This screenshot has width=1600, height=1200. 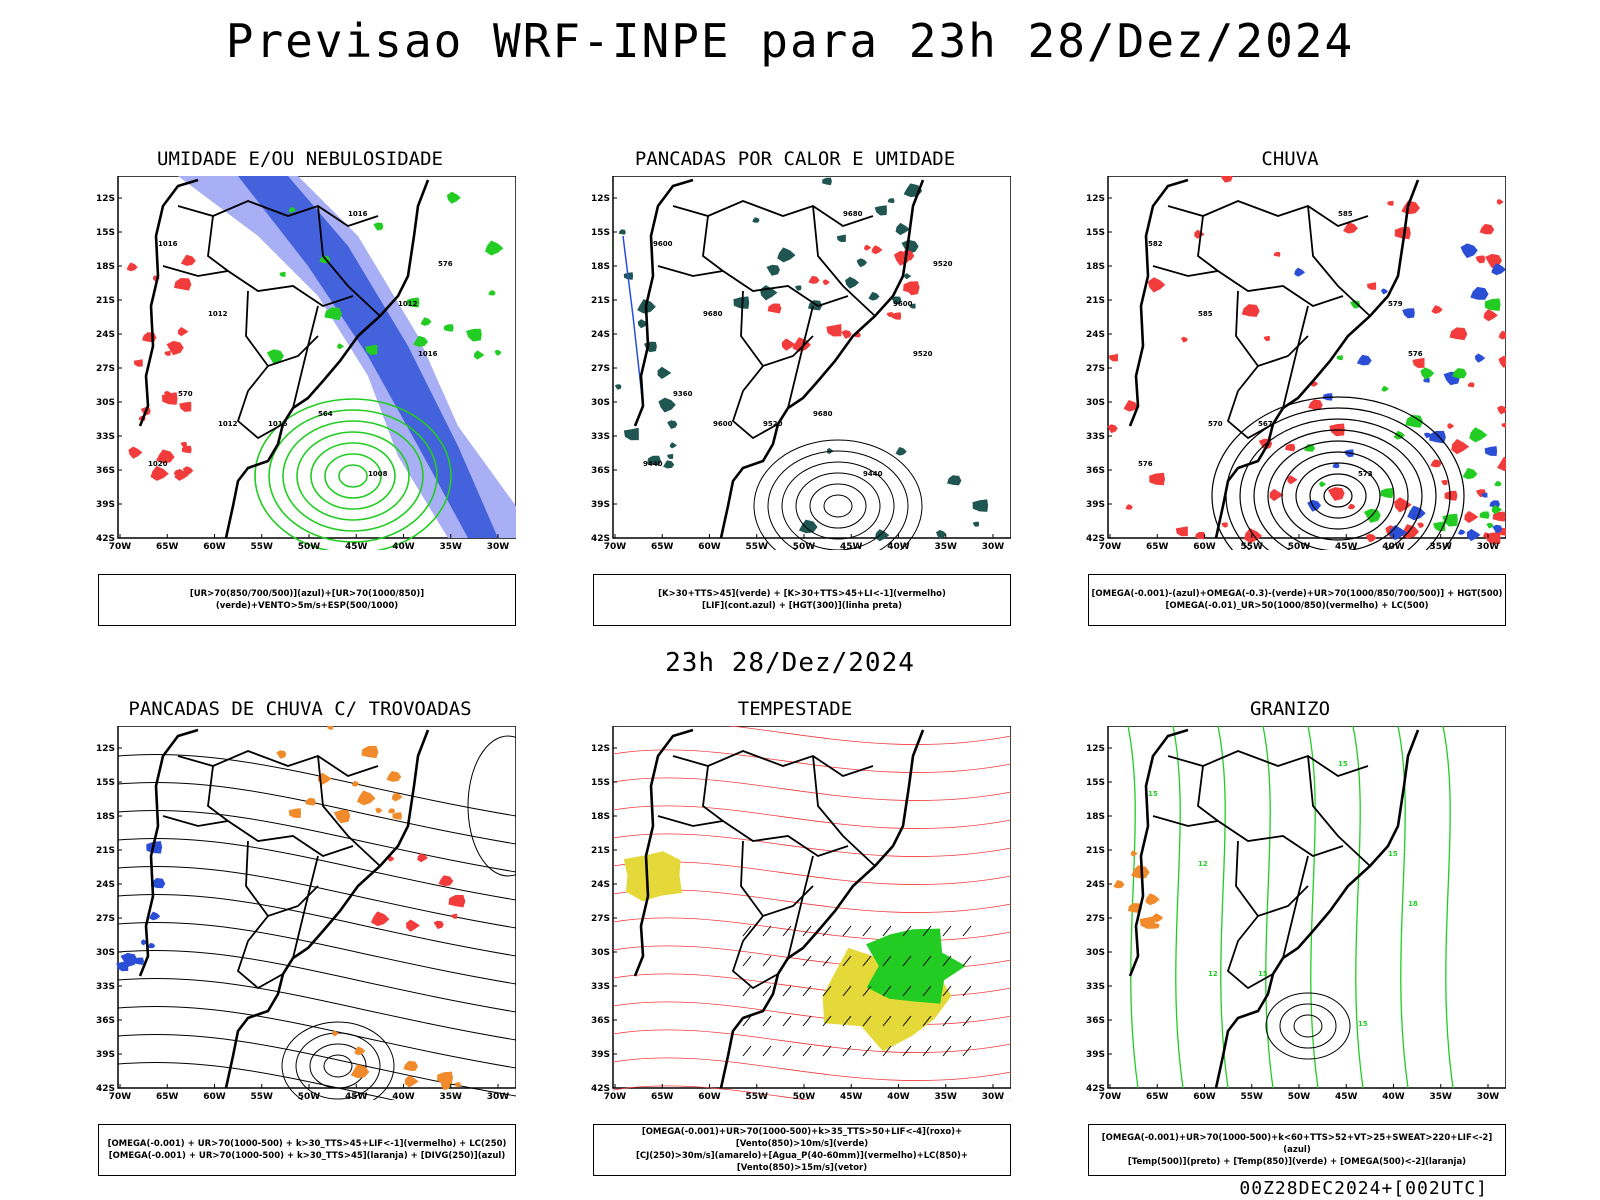 I want to click on contour-label: 1020, so click(x=158, y=464).